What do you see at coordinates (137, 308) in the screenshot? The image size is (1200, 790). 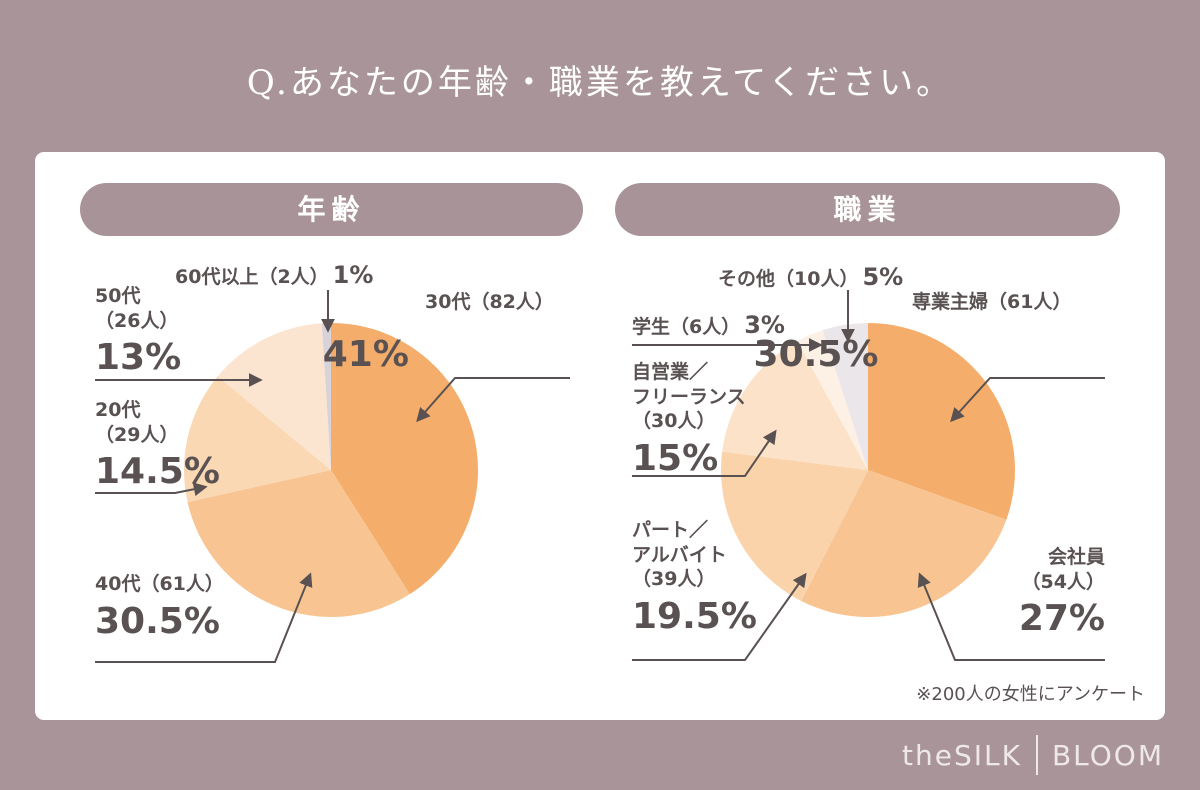 I see `category-label: 50代 （26人）` at bounding box center [137, 308].